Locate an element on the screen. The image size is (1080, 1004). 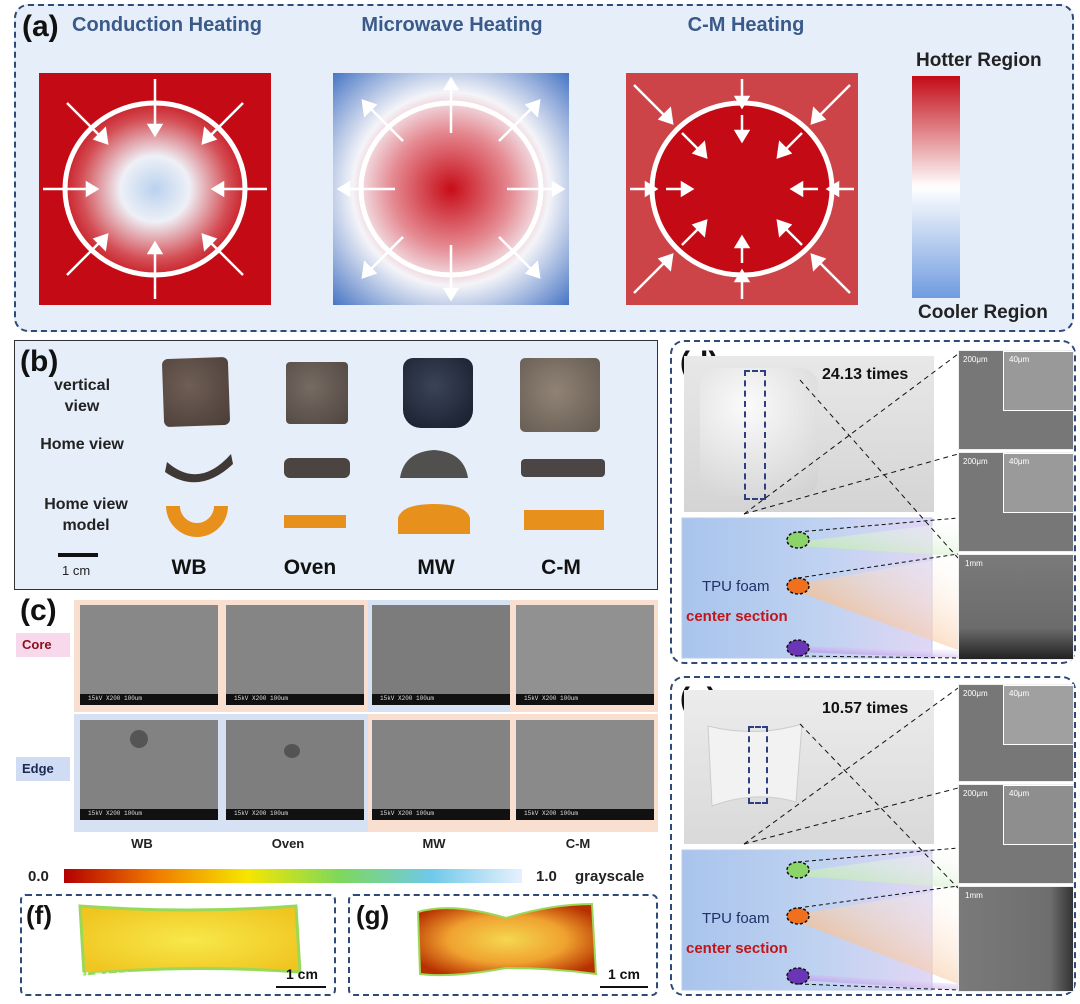
panel-b-label: (b) is located at coordinates (39, 361).